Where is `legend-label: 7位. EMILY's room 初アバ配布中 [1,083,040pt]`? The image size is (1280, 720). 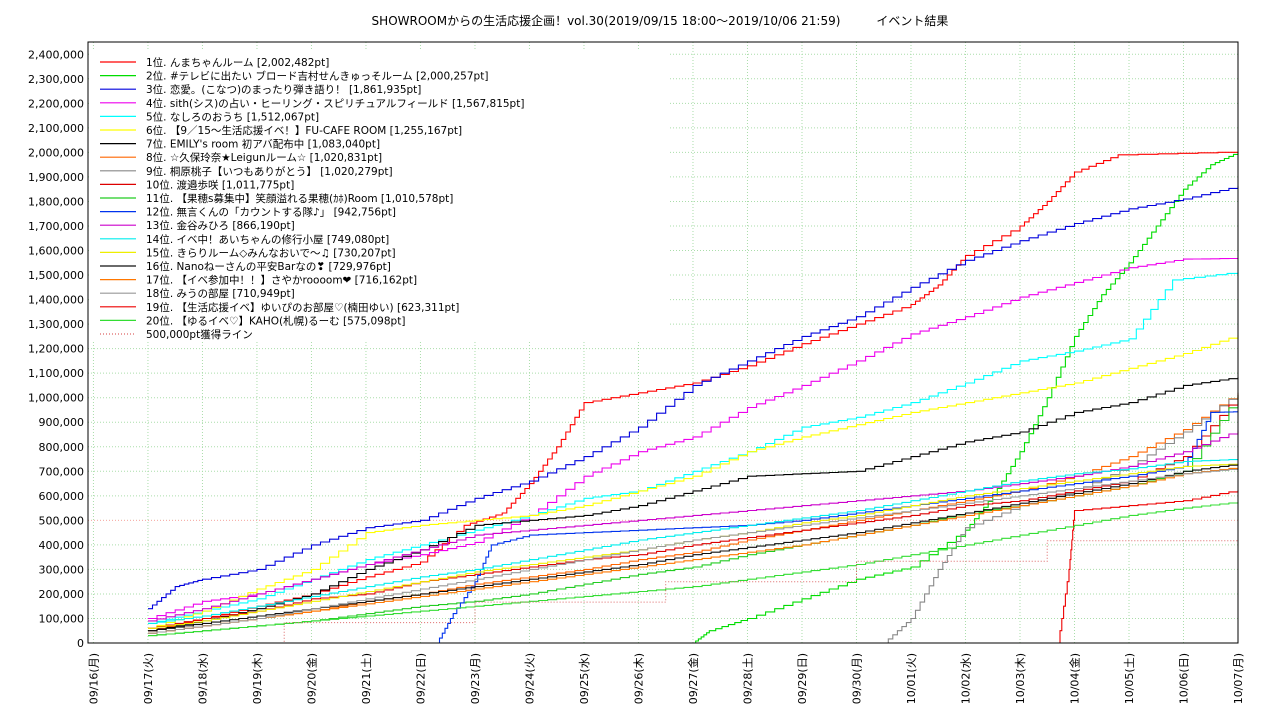
legend-label: 7位. EMILY's room 初アバ配布中 [1,083,040pt] is located at coordinates (263, 144).